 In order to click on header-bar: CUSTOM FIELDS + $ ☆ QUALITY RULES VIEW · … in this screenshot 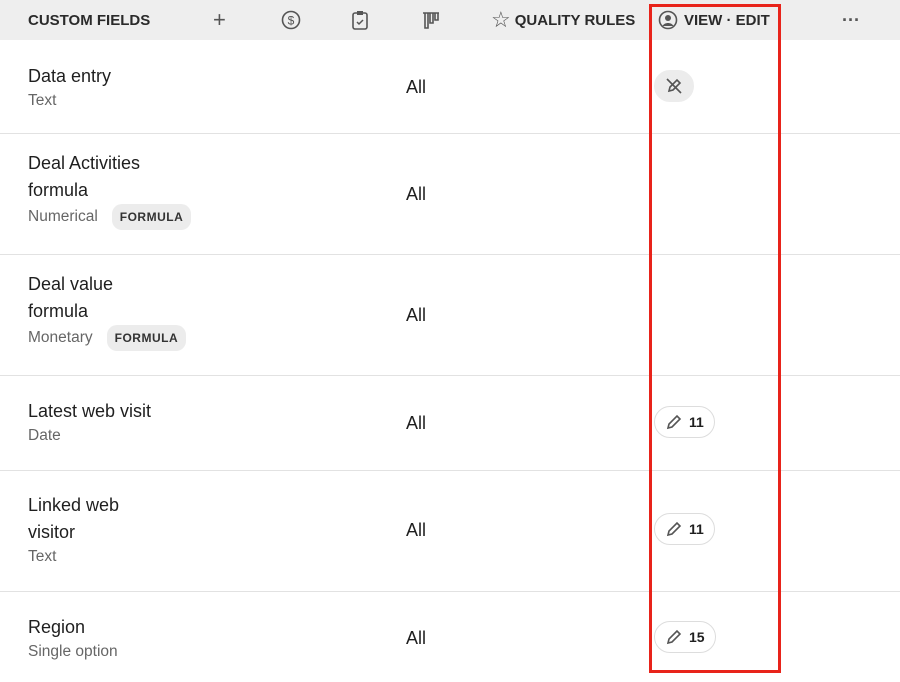, I will do `click(450, 20)`.